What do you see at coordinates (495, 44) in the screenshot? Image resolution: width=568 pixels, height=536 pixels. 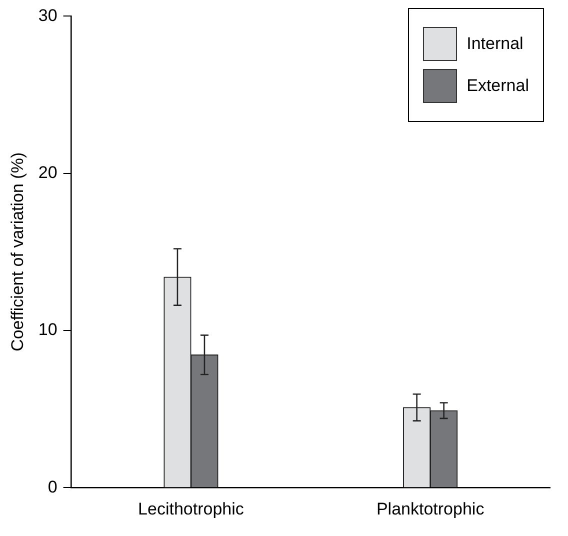 I see `legend-label: Internal` at bounding box center [495, 44].